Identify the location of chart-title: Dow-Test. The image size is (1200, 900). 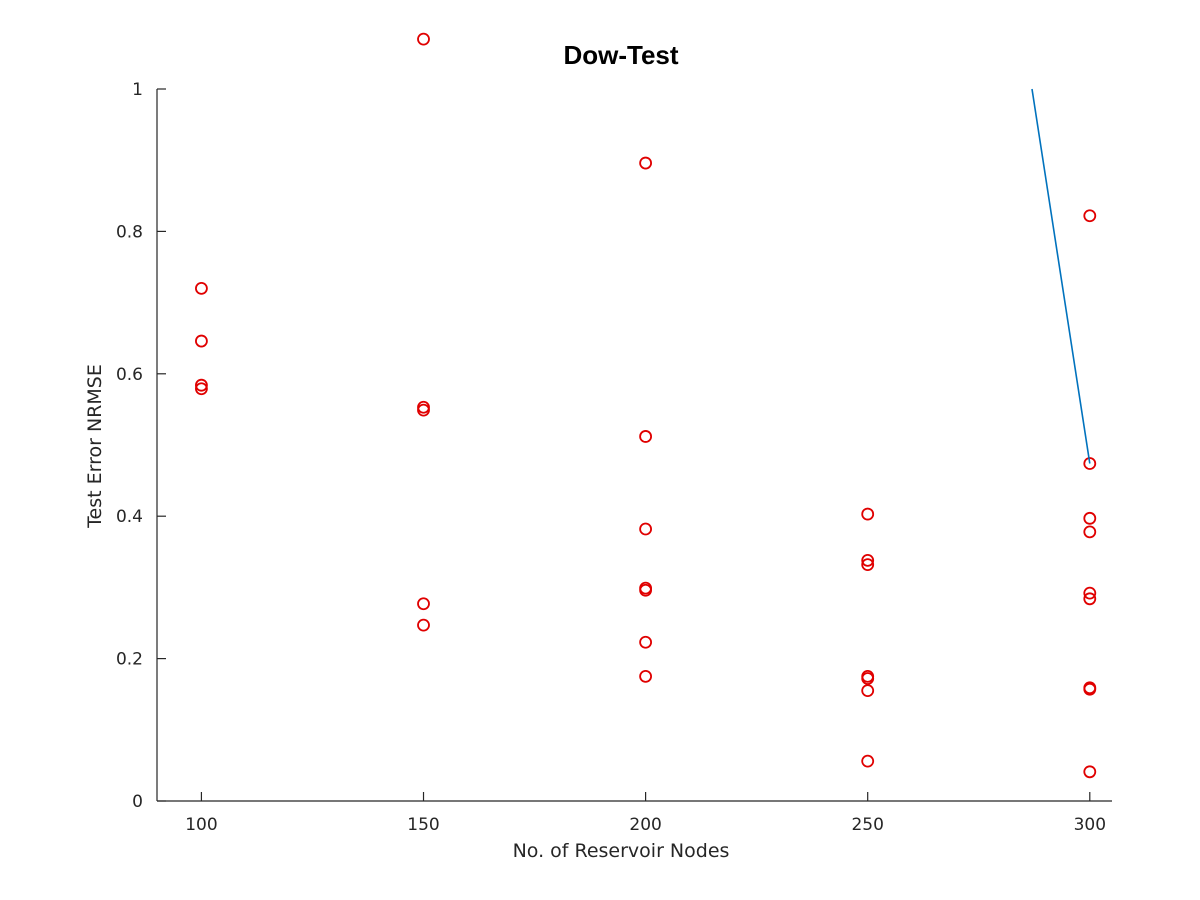
(620, 55).